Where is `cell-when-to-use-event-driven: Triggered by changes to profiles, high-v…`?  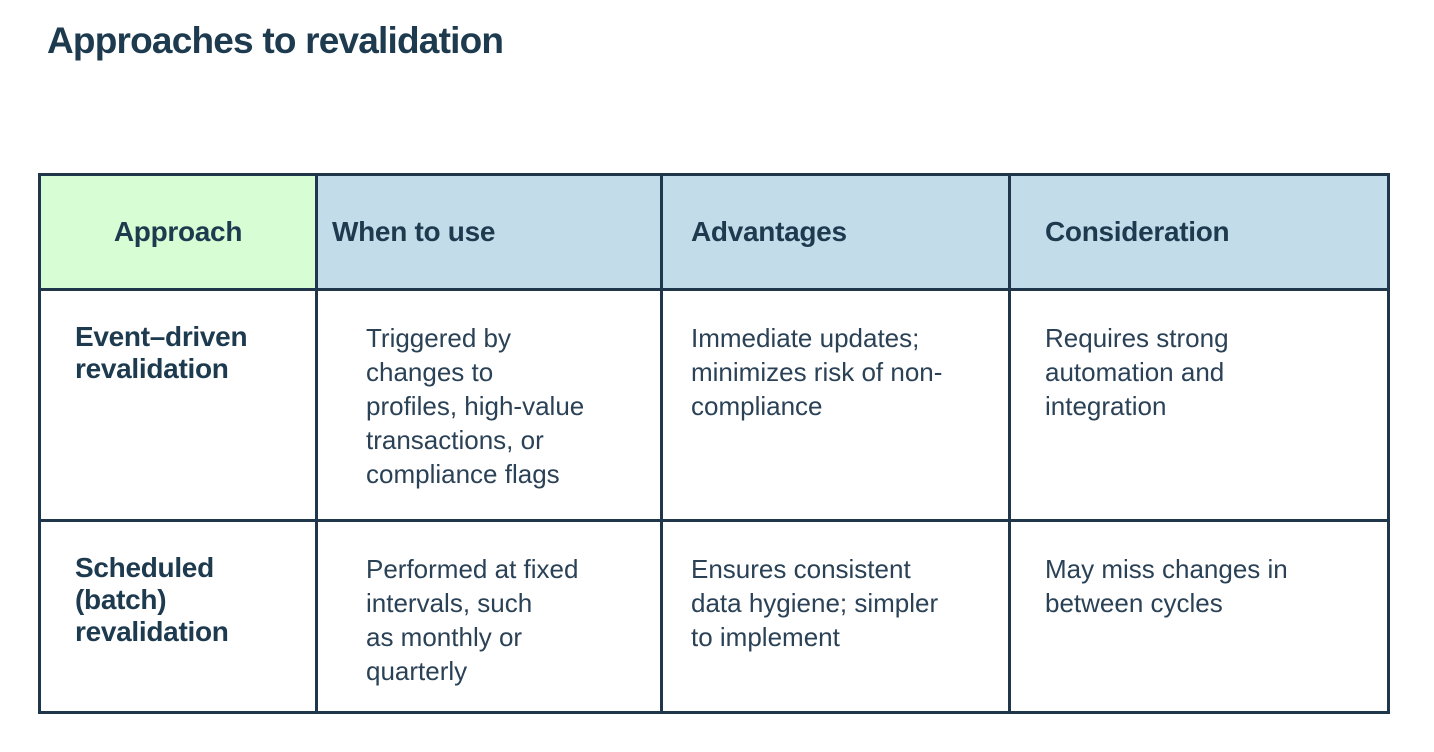
cell-when-to-use-event-driven: Triggered by changes to profiles, high-v… is located at coordinates (489, 405).